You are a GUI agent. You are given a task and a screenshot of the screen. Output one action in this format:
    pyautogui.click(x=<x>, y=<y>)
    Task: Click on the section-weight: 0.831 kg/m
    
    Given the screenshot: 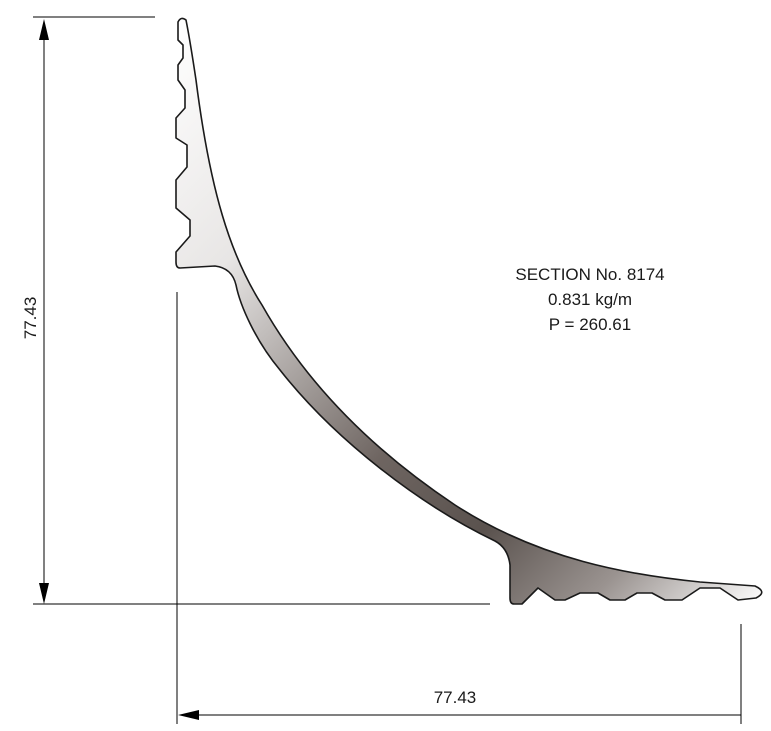 What is the action you would take?
    pyautogui.click(x=590, y=299)
    